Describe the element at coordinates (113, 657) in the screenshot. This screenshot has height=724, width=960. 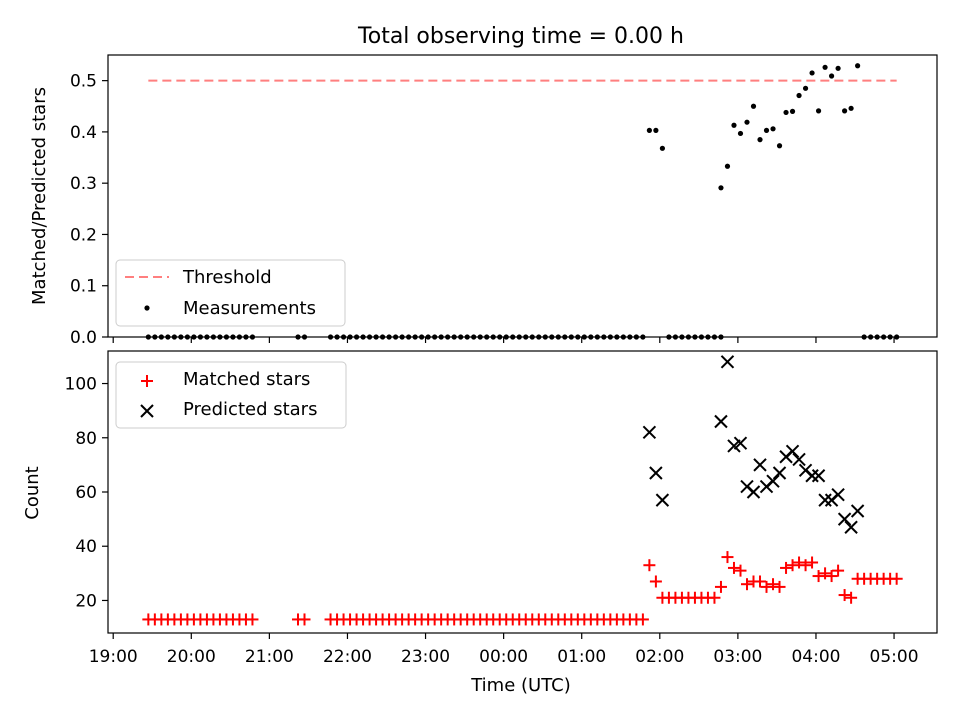
I see `x-tick-label: 19:00` at that location.